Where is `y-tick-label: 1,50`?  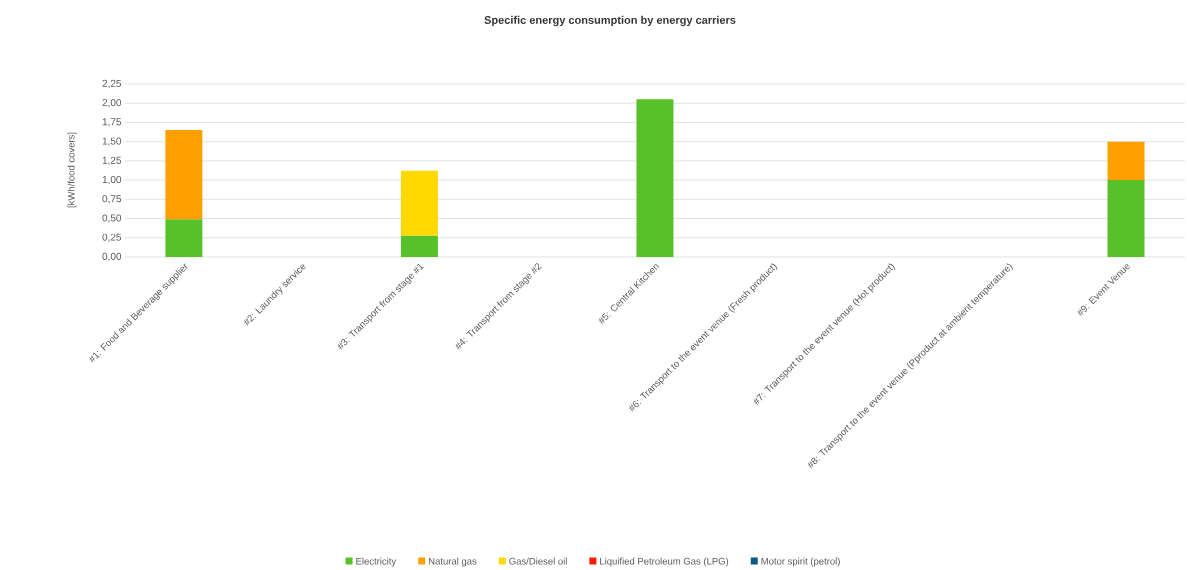 y-tick-label: 1,50 is located at coordinates (112, 141).